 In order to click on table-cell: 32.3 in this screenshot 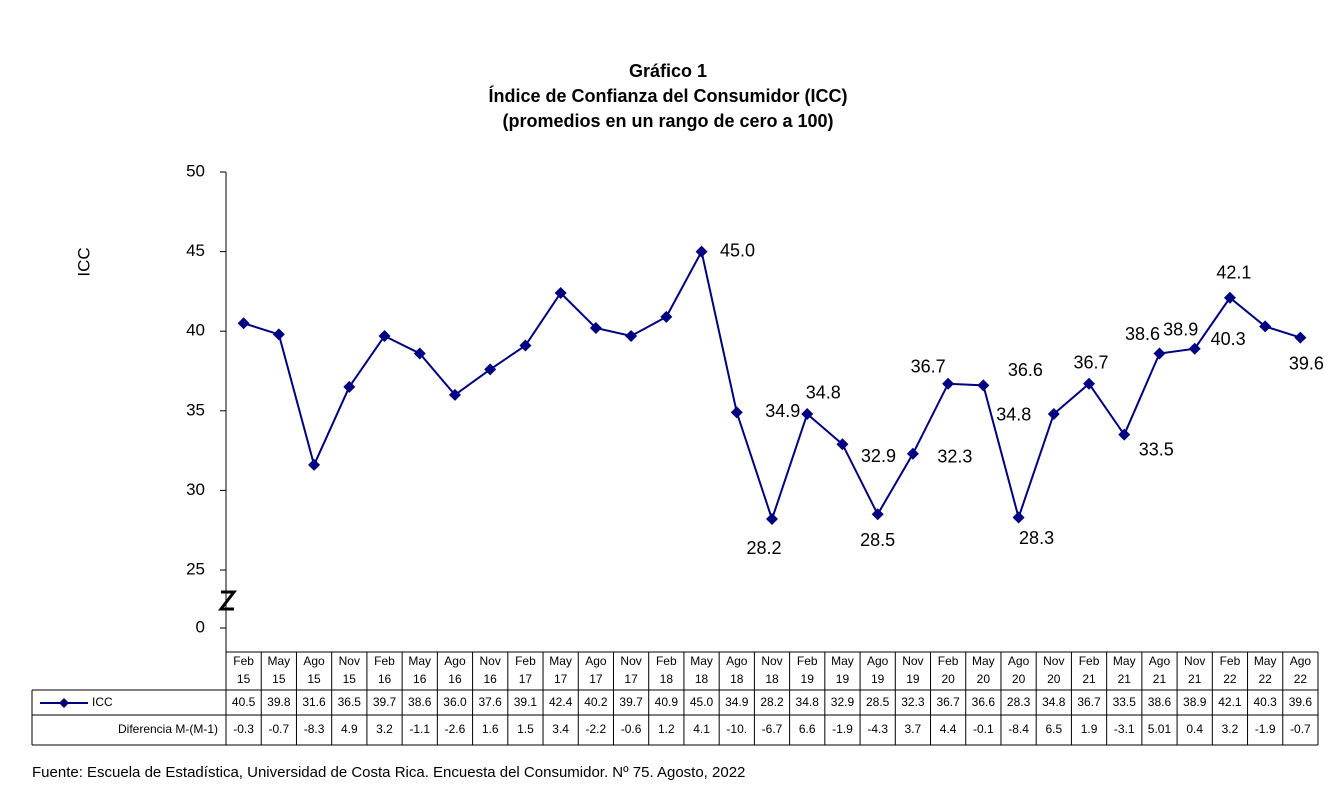, I will do `click(913, 702)`.